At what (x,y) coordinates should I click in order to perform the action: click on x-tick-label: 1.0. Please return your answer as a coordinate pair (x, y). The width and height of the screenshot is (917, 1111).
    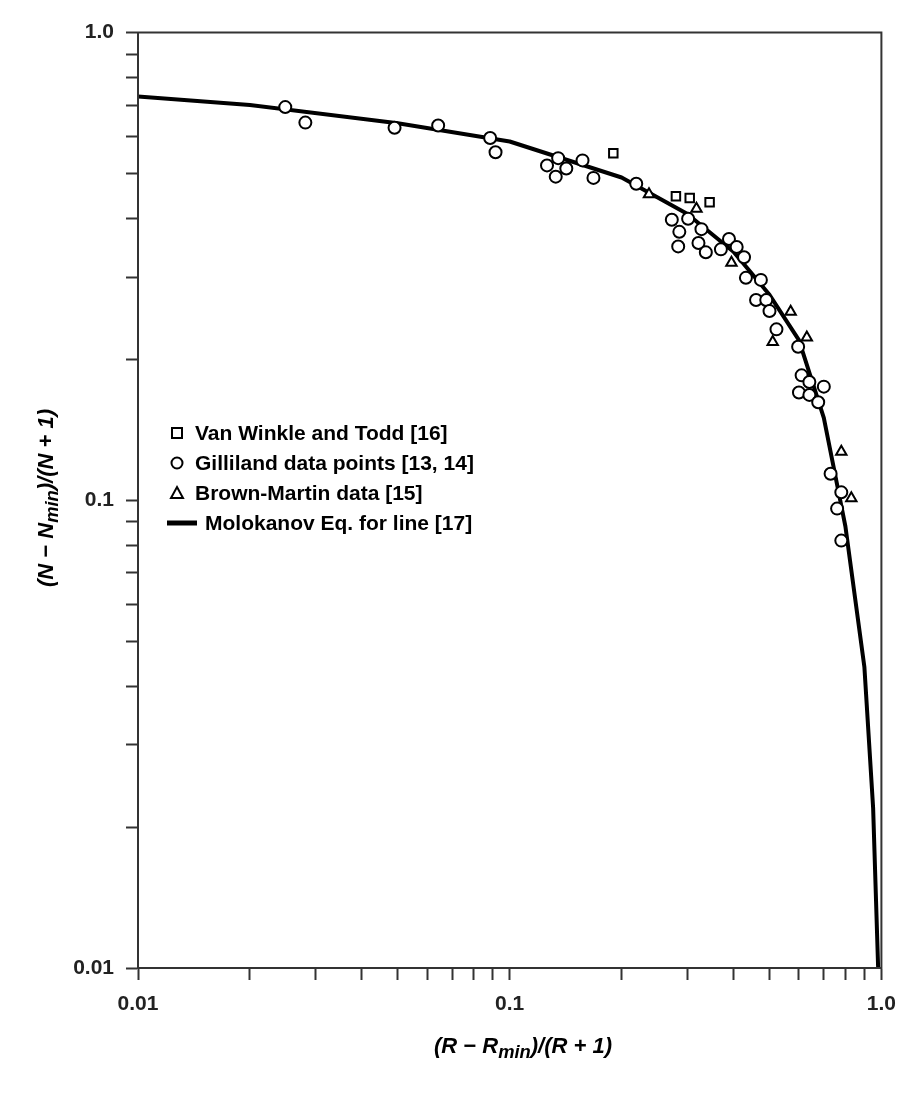
    Looking at the image, I should click on (881, 1003).